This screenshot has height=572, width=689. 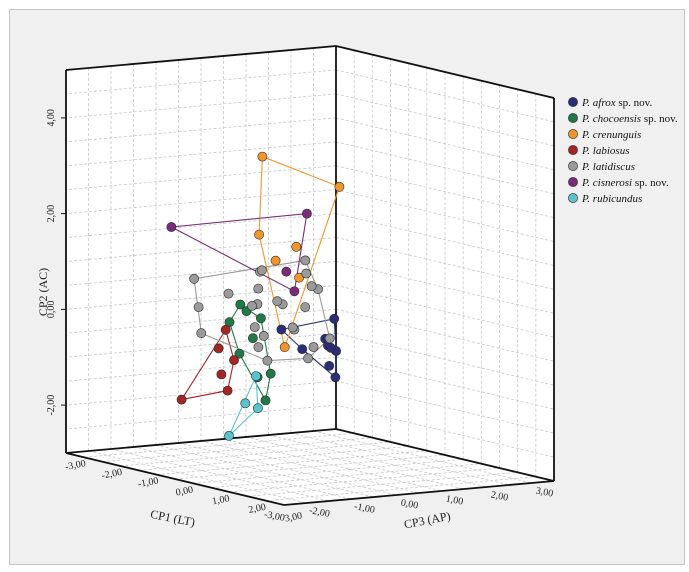 I want to click on legend-suffix-5: sp. nov., so click(x=650, y=183).